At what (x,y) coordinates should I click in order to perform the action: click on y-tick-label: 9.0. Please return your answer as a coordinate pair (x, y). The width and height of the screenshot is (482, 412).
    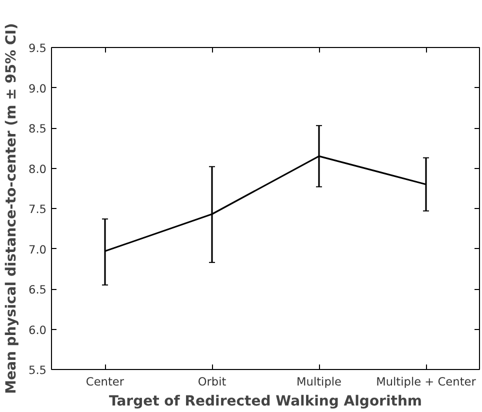
    Looking at the image, I should click on (37, 88).